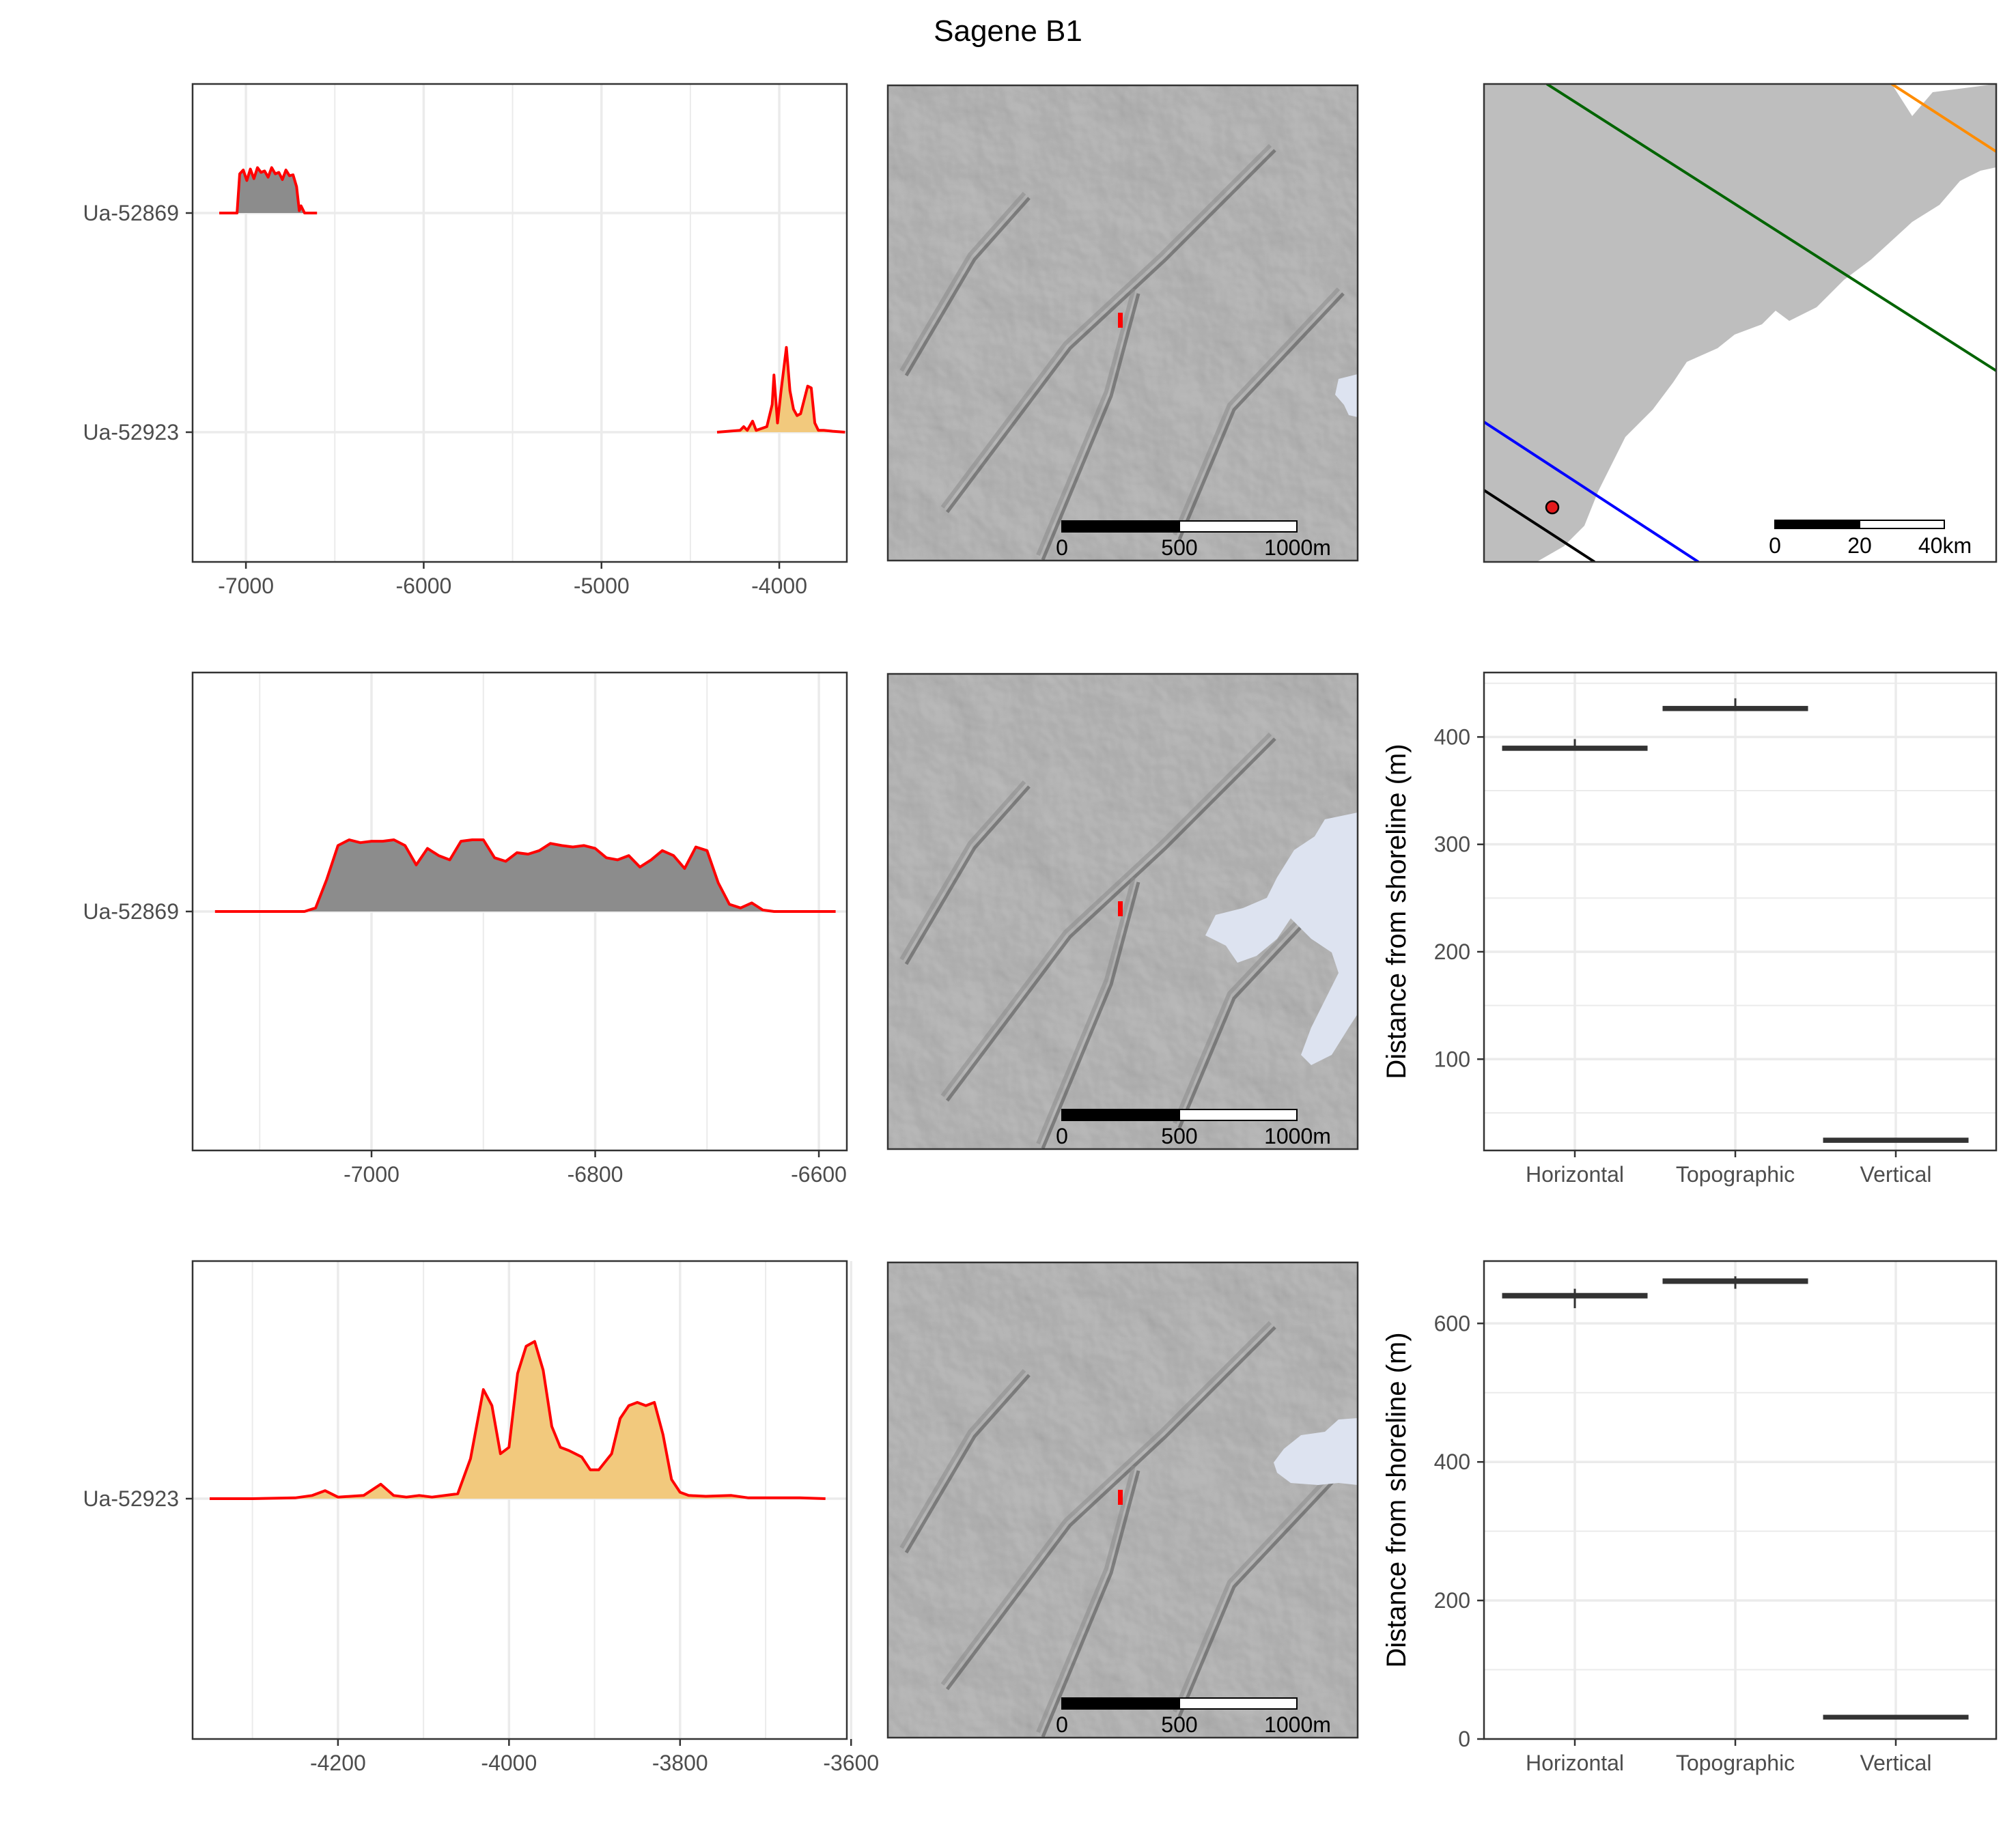 The width and height of the screenshot is (2016, 1838). I want to click on site-location-marker, so click(1552, 507).